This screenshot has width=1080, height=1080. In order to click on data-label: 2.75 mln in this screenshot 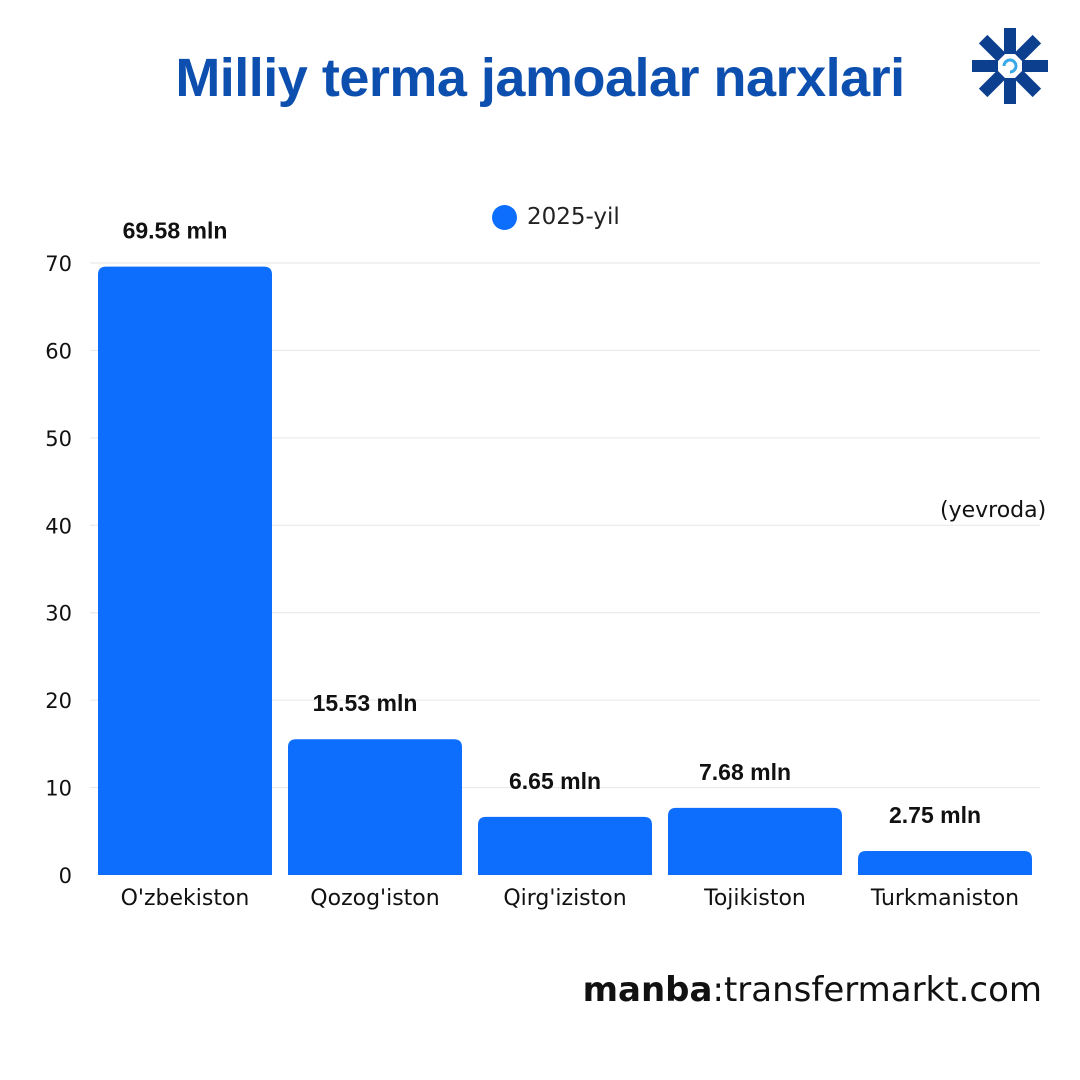, I will do `click(935, 815)`.